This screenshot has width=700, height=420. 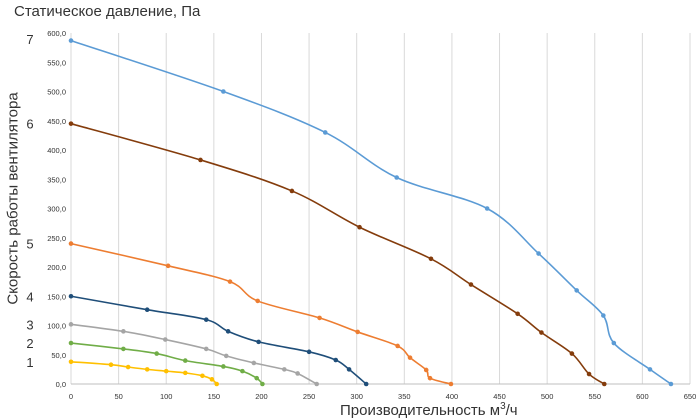 I want to click on y-tick-label: 350,0, so click(x=56, y=179).